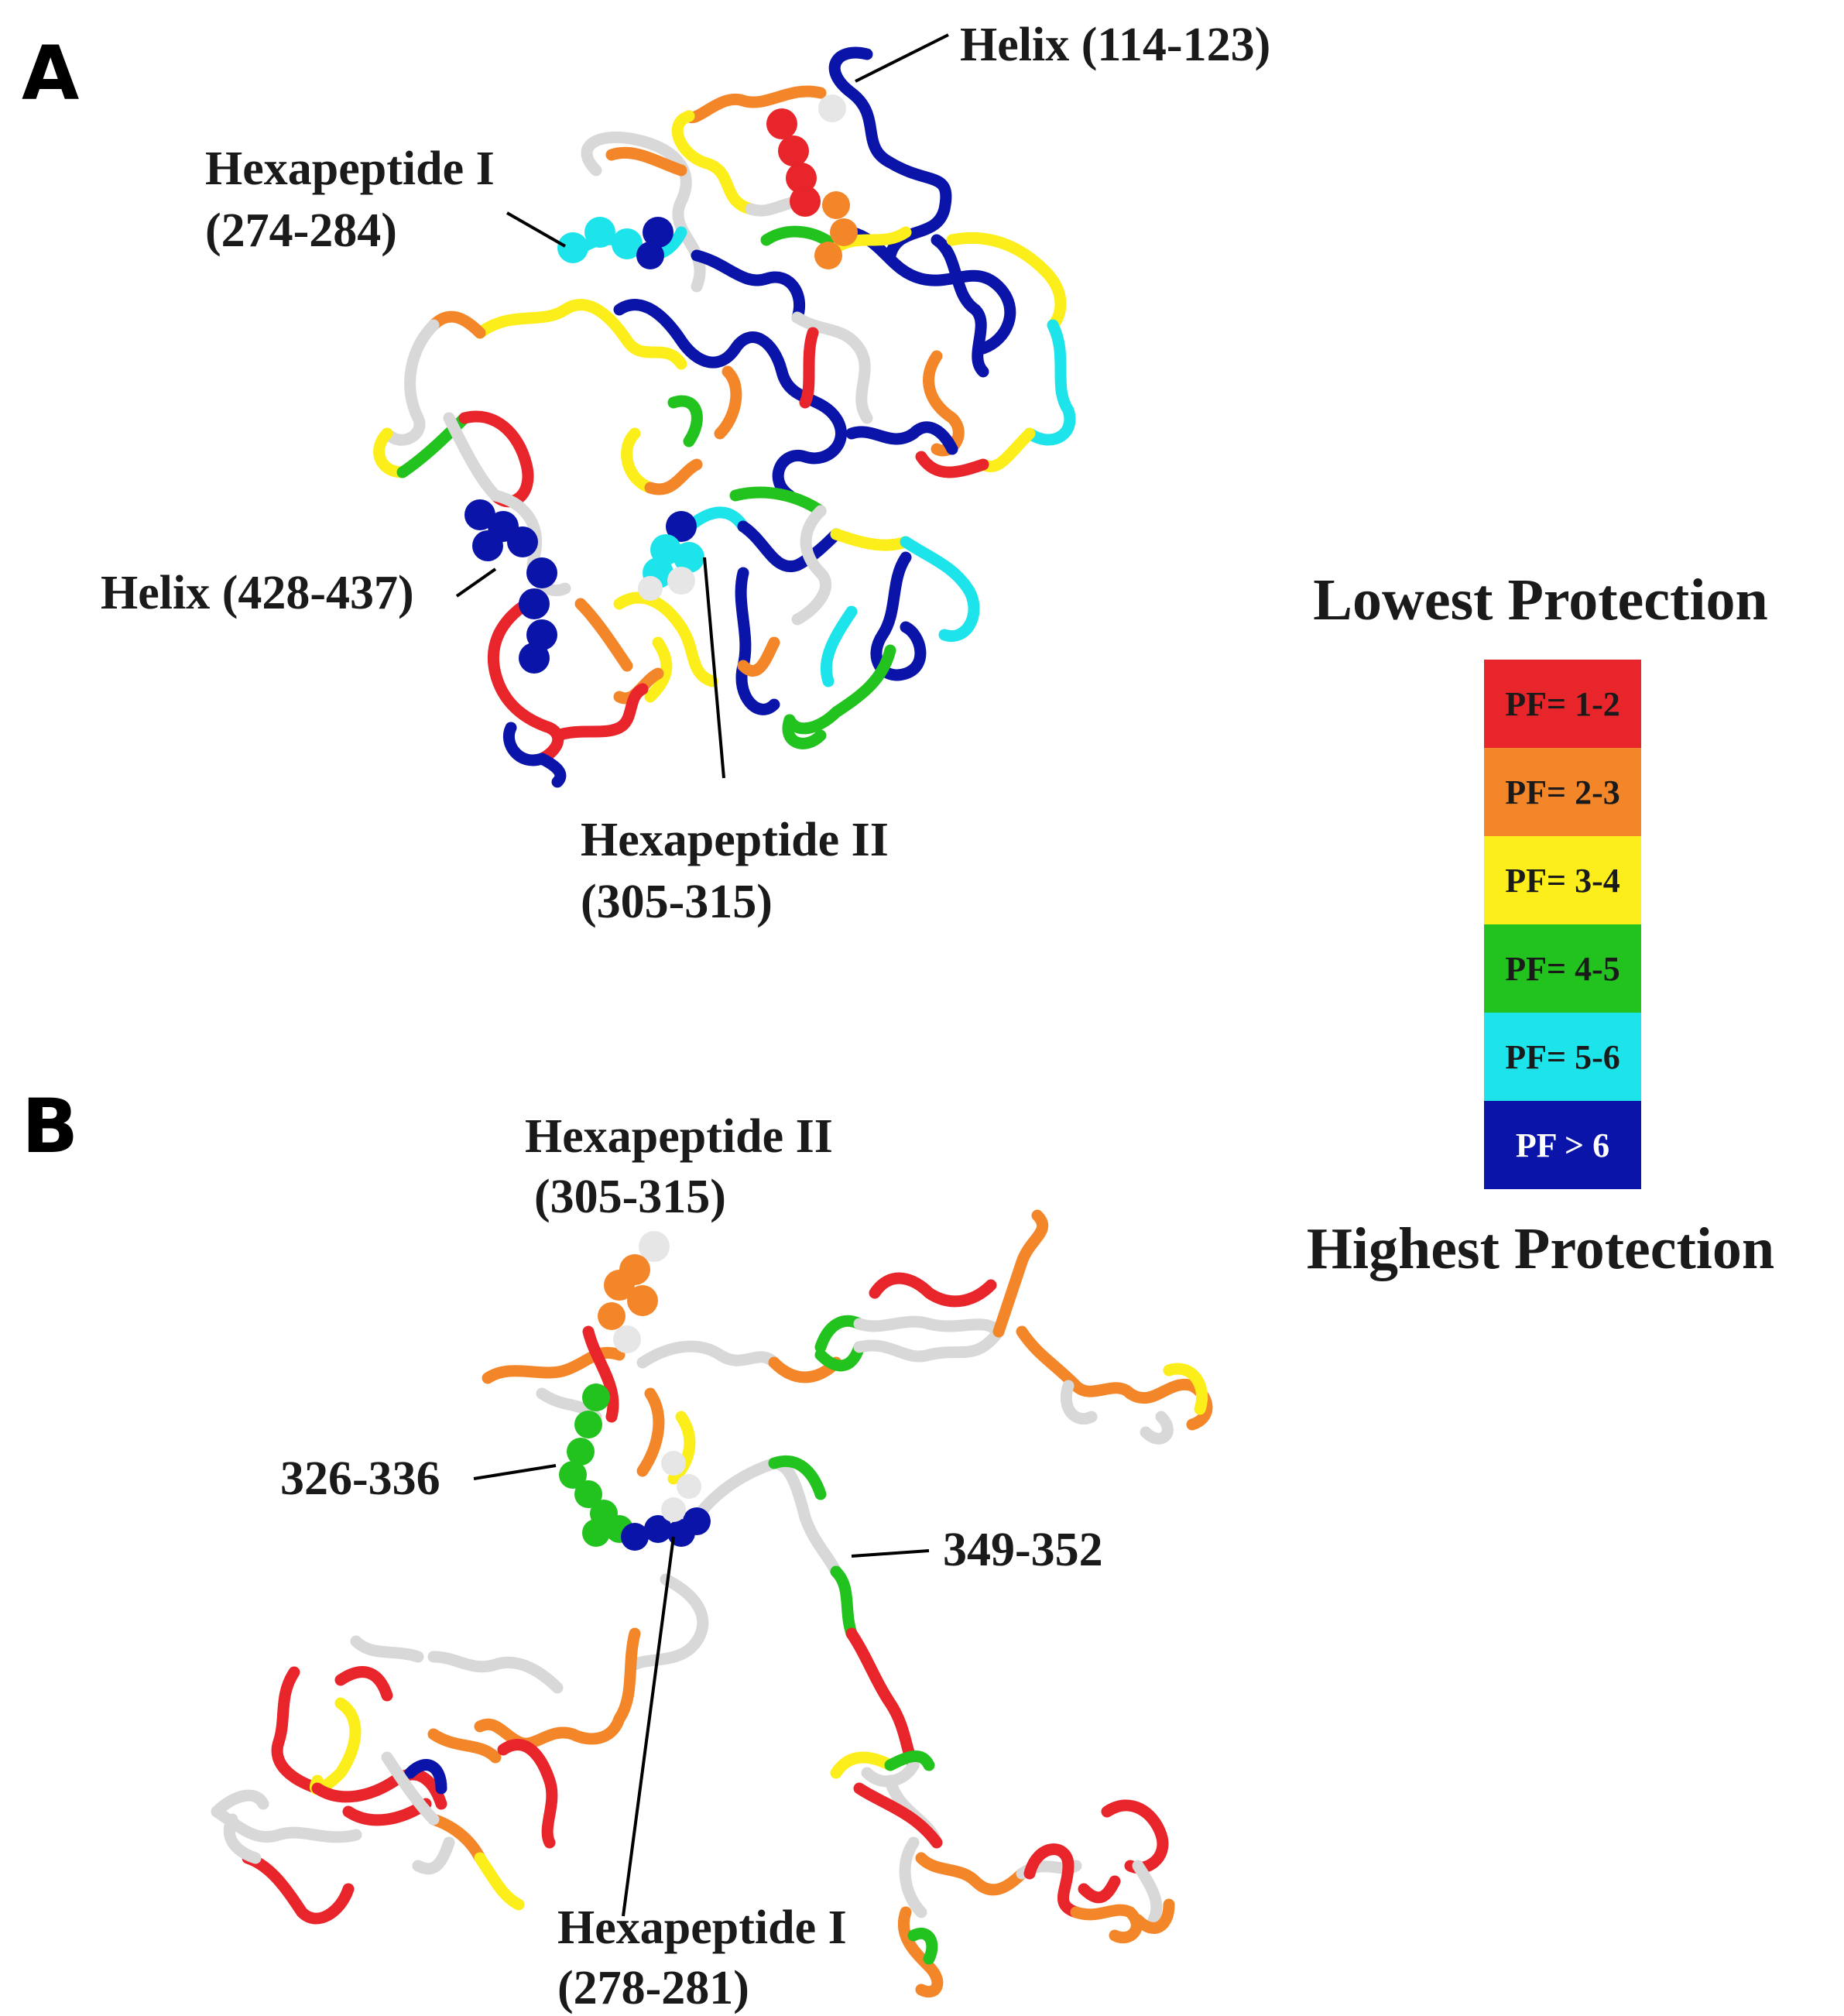  What do you see at coordinates (648, 1726) in the screenshot?
I see `panel-b-hexa1-leader` at bounding box center [648, 1726].